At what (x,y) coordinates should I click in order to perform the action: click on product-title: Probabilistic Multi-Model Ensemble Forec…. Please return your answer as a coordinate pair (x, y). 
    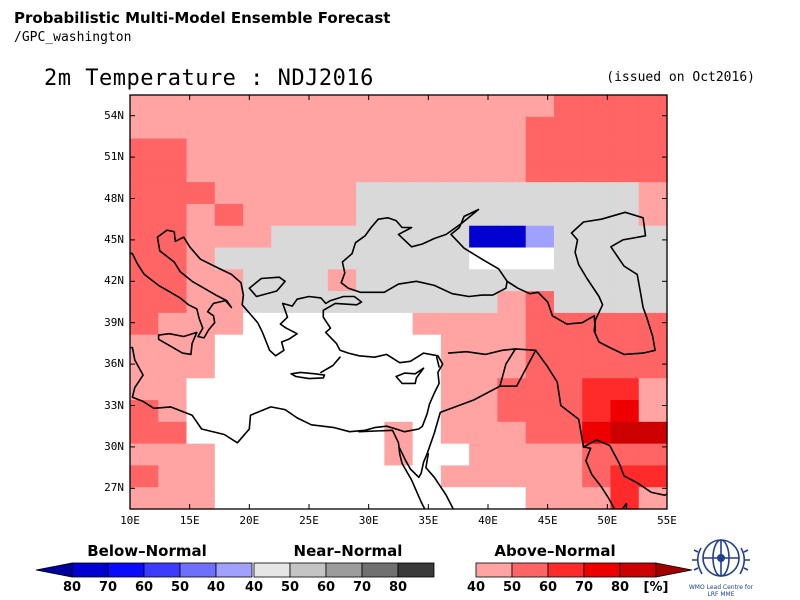
    Looking at the image, I should click on (202, 18).